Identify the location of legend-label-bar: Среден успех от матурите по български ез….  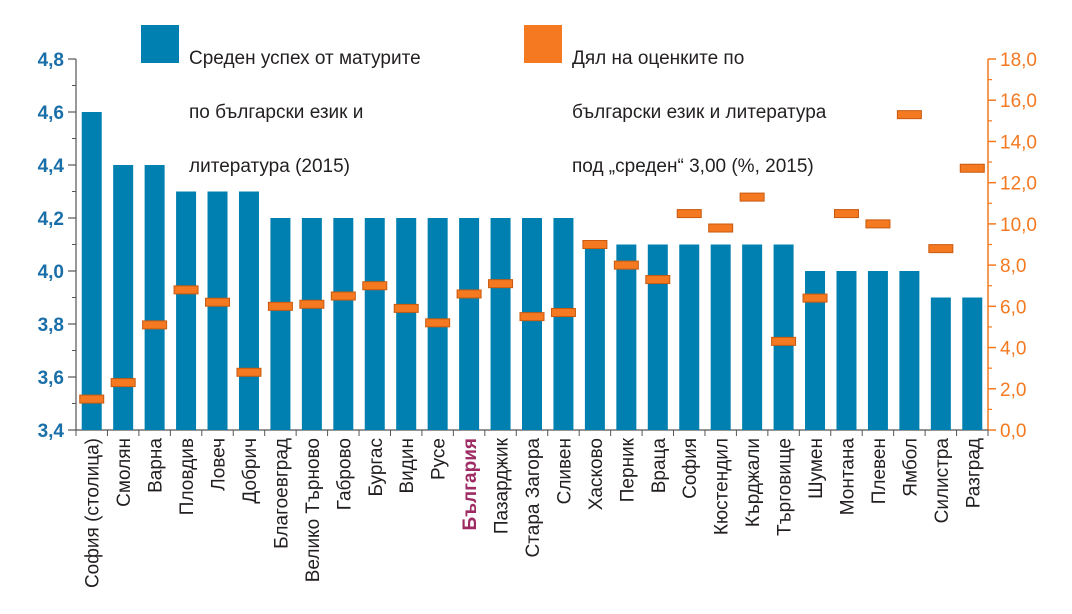
(305, 112).